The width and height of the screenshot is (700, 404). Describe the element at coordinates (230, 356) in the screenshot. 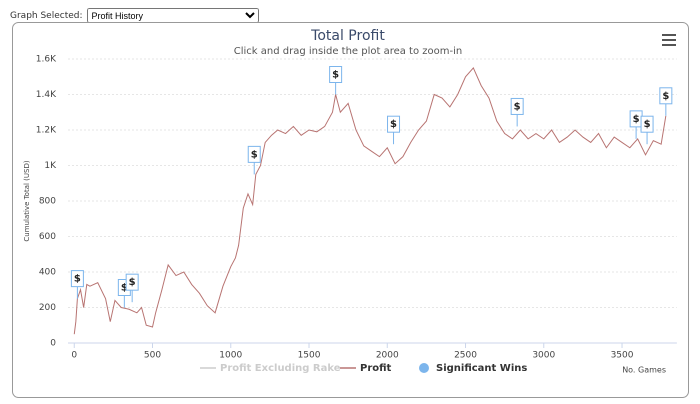

I see `x-tick-label: 1000` at that location.